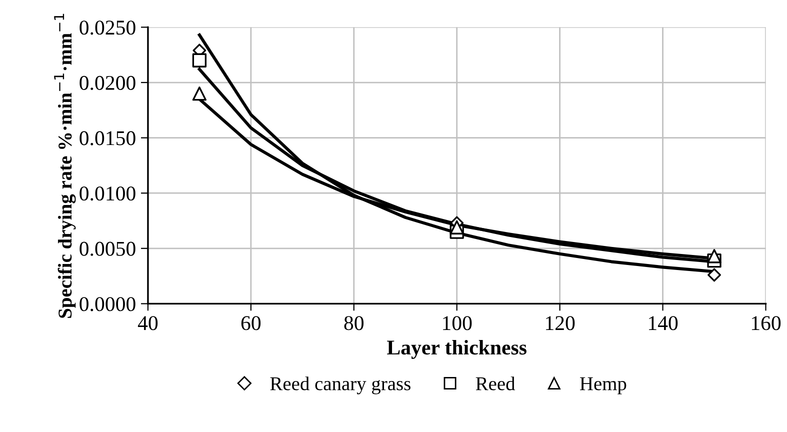 The image size is (787, 432). I want to click on legend-label: Hemp, so click(603, 385).